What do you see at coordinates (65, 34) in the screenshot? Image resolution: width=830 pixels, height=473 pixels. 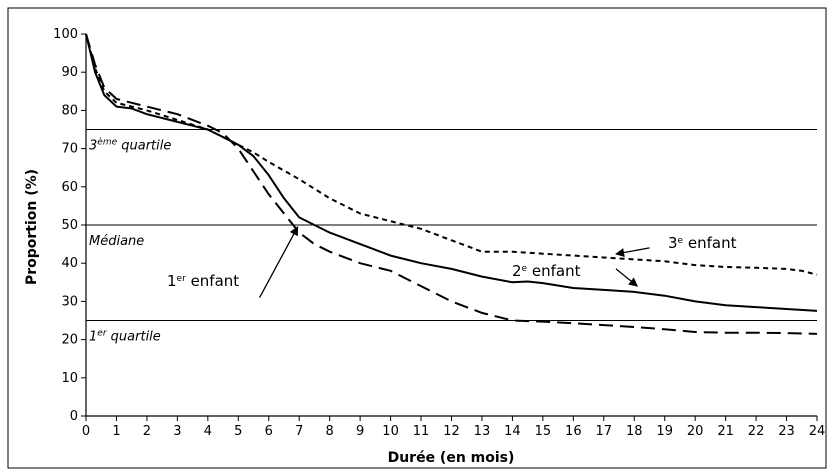 I see `y-tick-label: 100` at bounding box center [65, 34].